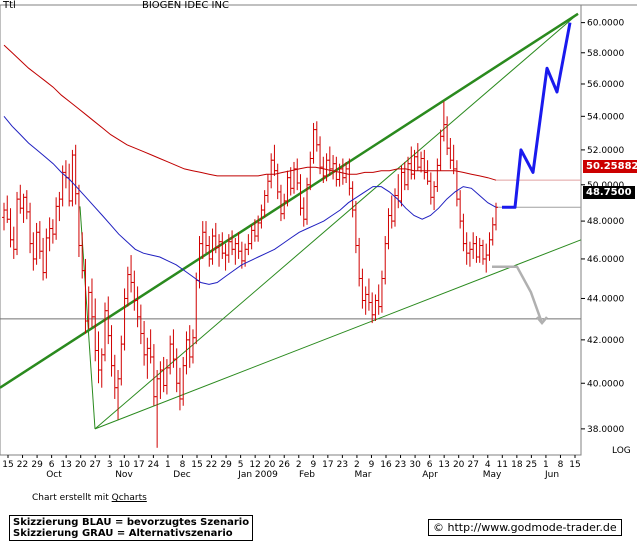 The image size is (637, 560). What do you see at coordinates (129, 498) in the screenshot?
I see `qcharts-link: Qcharts` at bounding box center [129, 498].